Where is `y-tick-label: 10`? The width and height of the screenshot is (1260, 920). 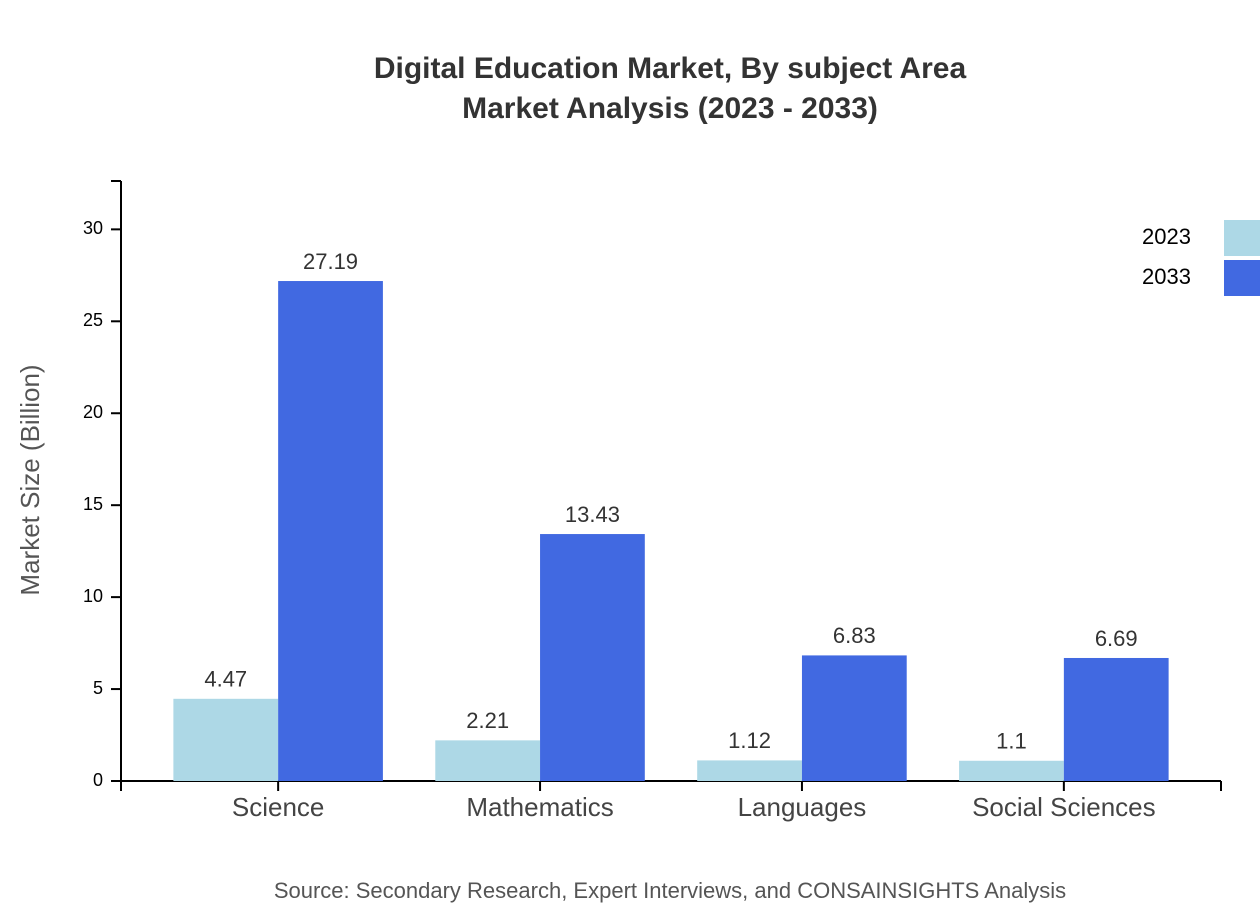 y-tick-label: 10 is located at coordinates (93, 596).